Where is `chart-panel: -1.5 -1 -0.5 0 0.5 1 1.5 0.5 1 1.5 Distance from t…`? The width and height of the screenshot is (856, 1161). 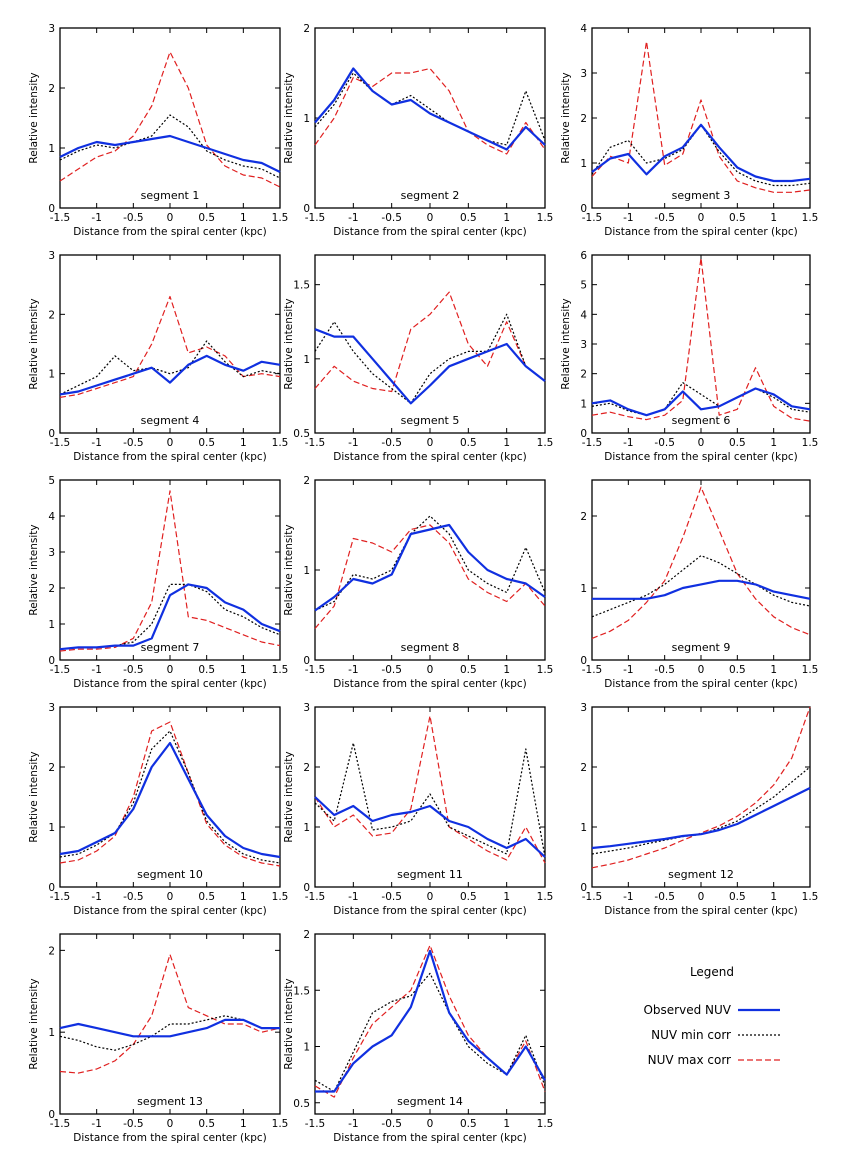 chart-panel: -1.5 -1 -0.5 0 0.5 1 1.5 0.5 1 1.5 Distance from t… is located at coordinates (418, 358).